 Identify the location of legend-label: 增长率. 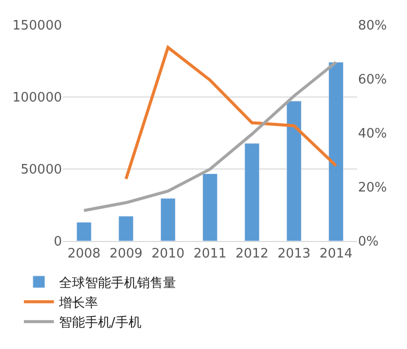
(78, 302).